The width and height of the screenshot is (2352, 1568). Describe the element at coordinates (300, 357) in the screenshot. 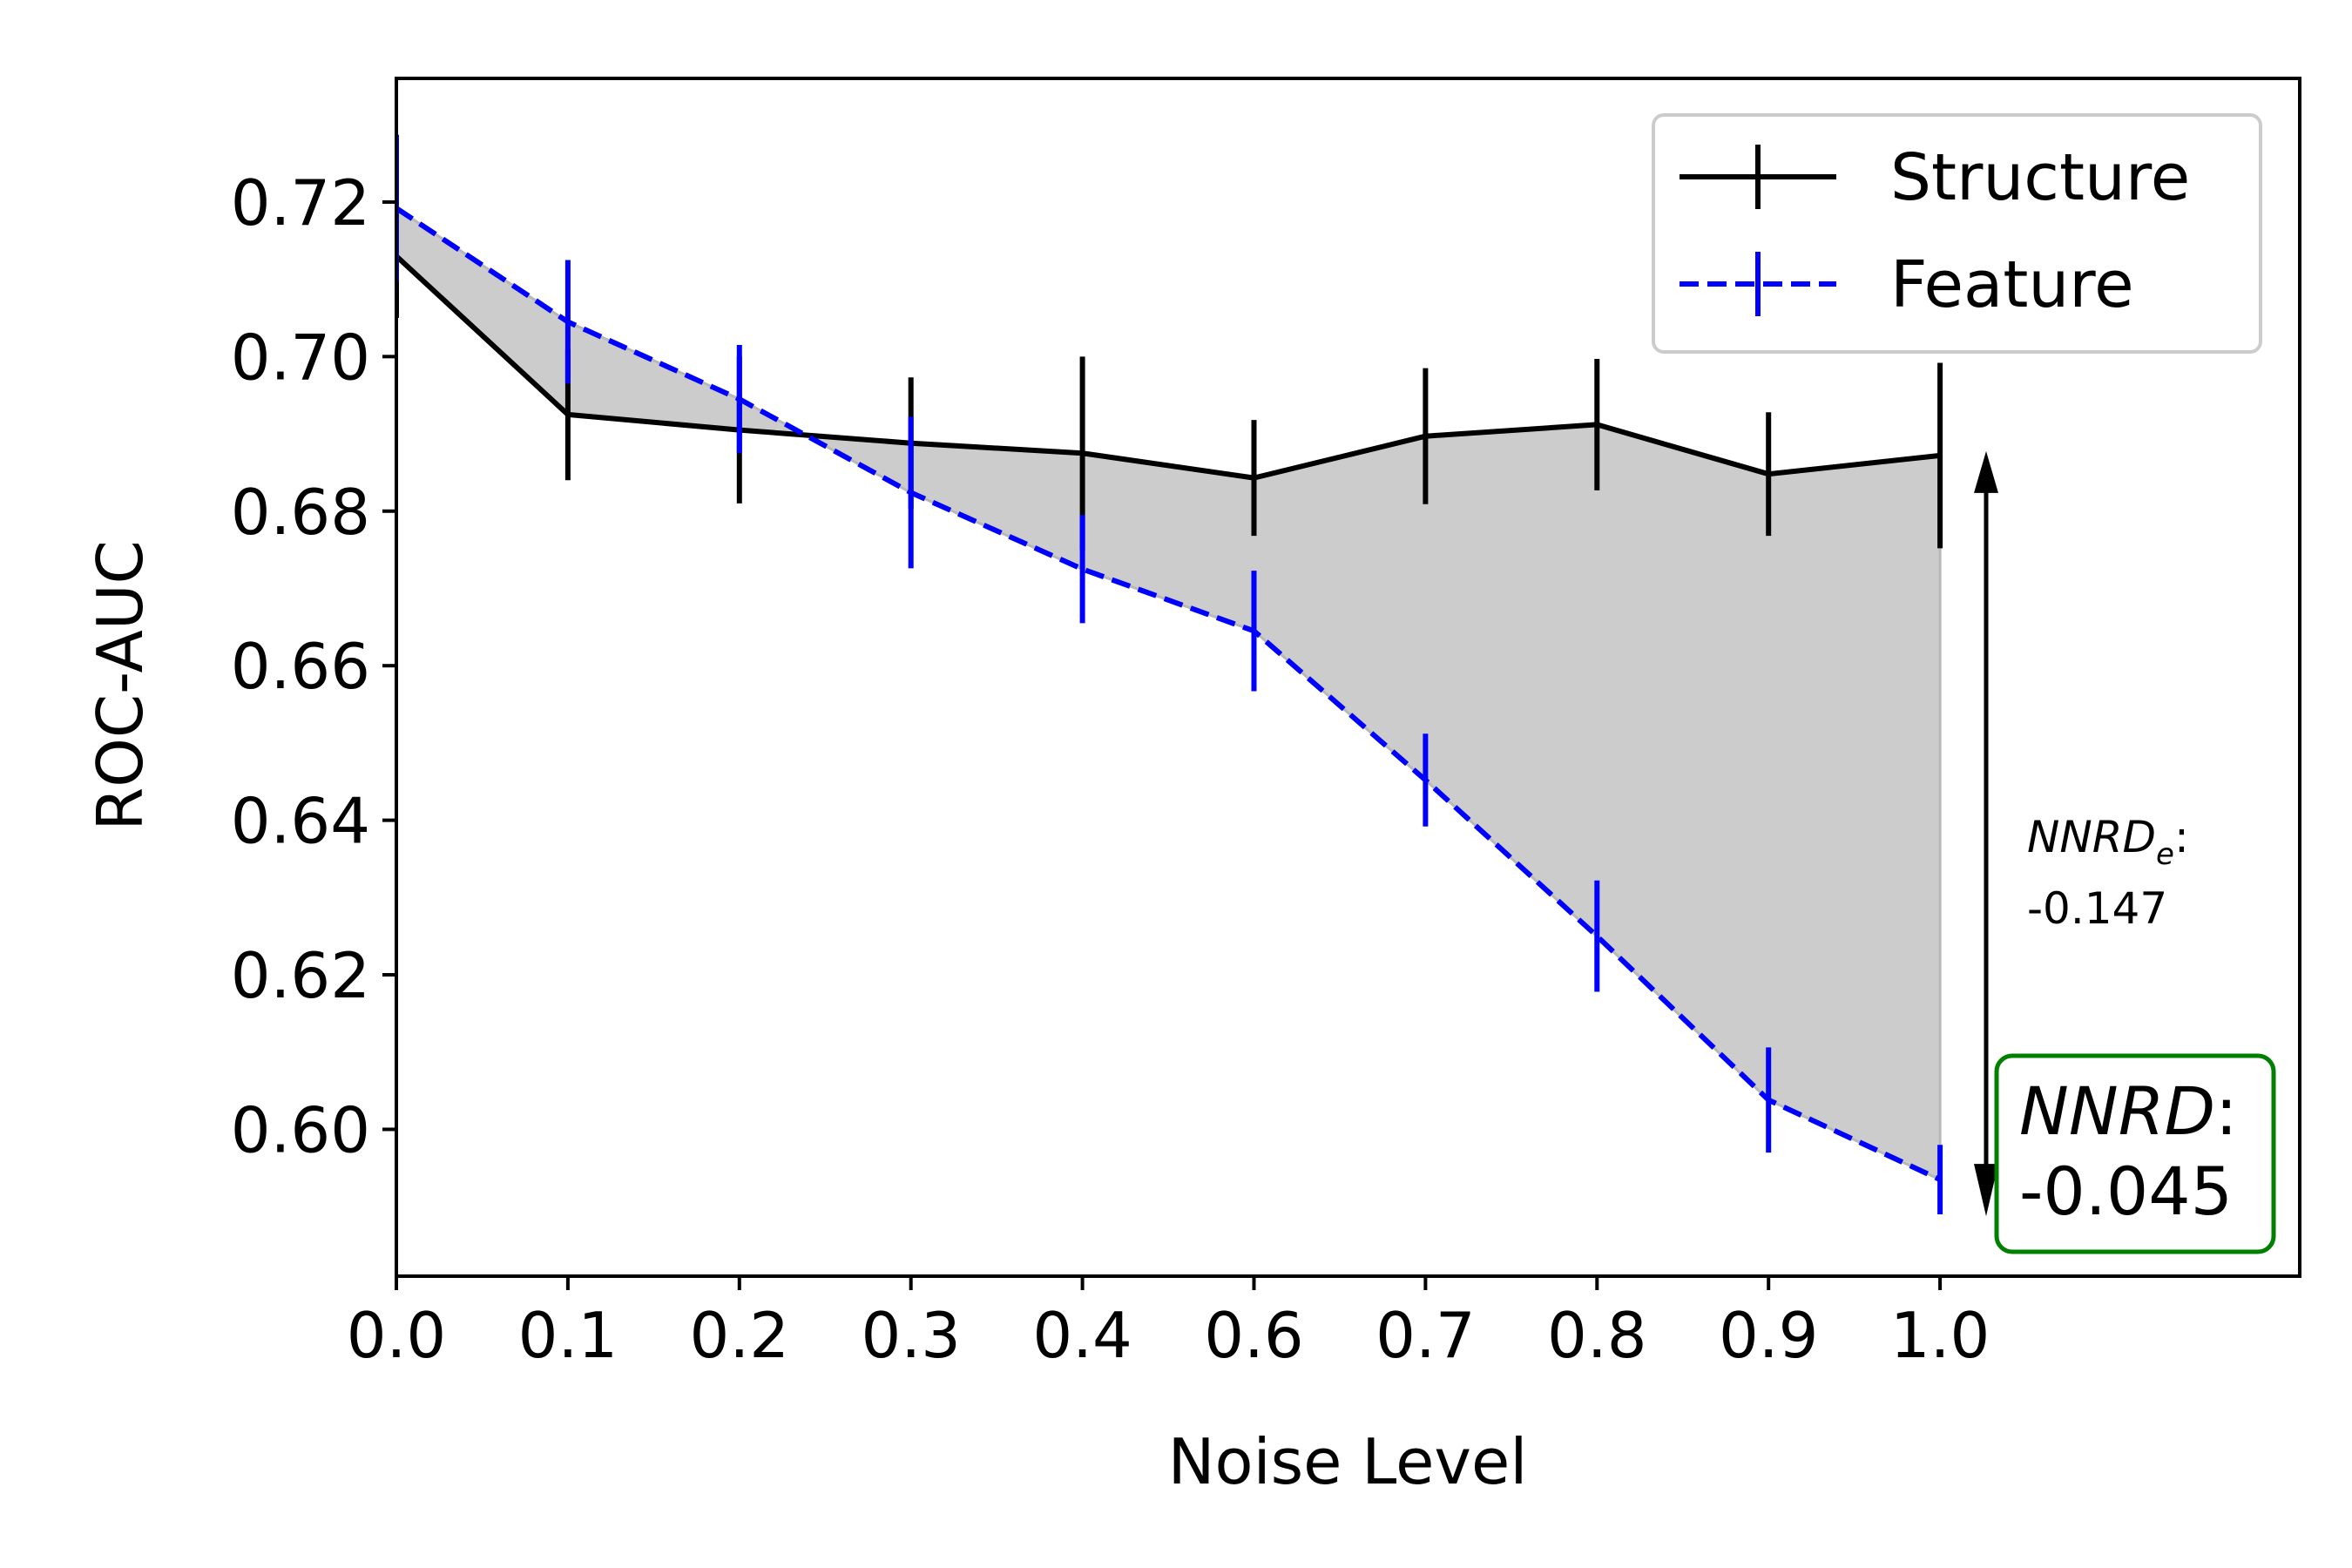

I see `y-tick-label: 0.70` at that location.